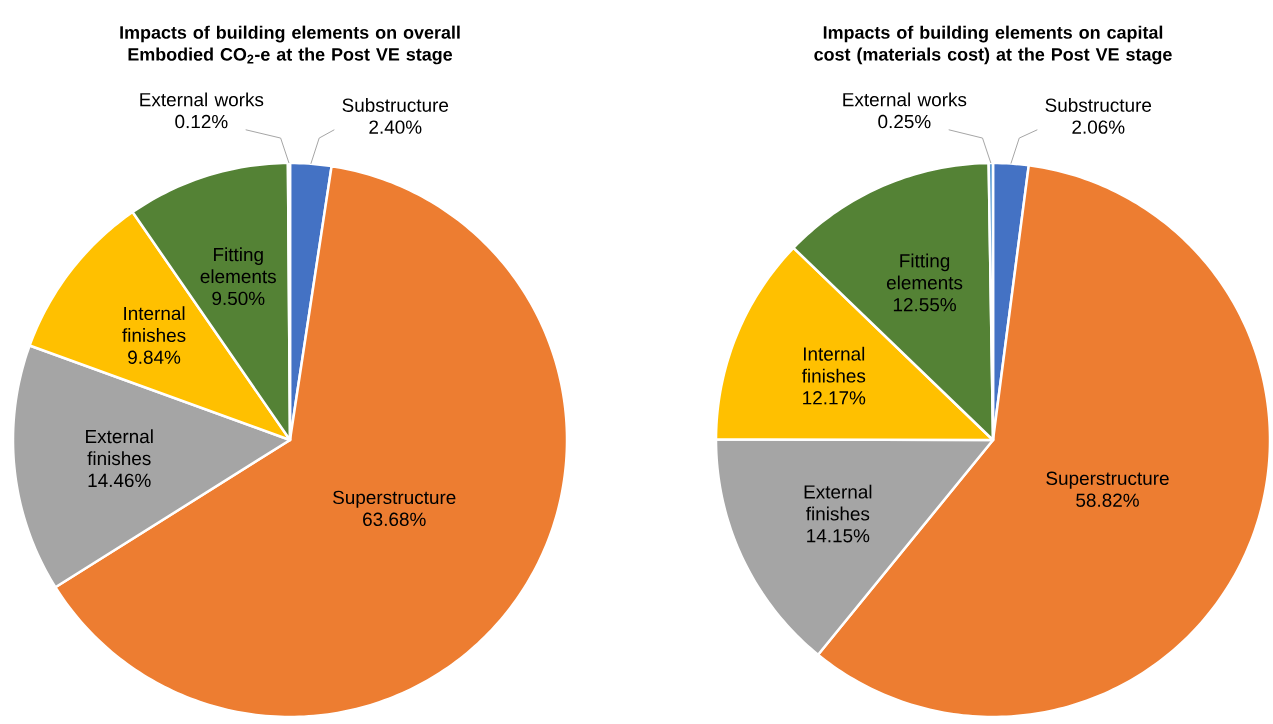 This screenshot has width=1273, height=724. Describe the element at coordinates (1098, 127) in the screenshot. I see `data-label: 2.06%` at that location.